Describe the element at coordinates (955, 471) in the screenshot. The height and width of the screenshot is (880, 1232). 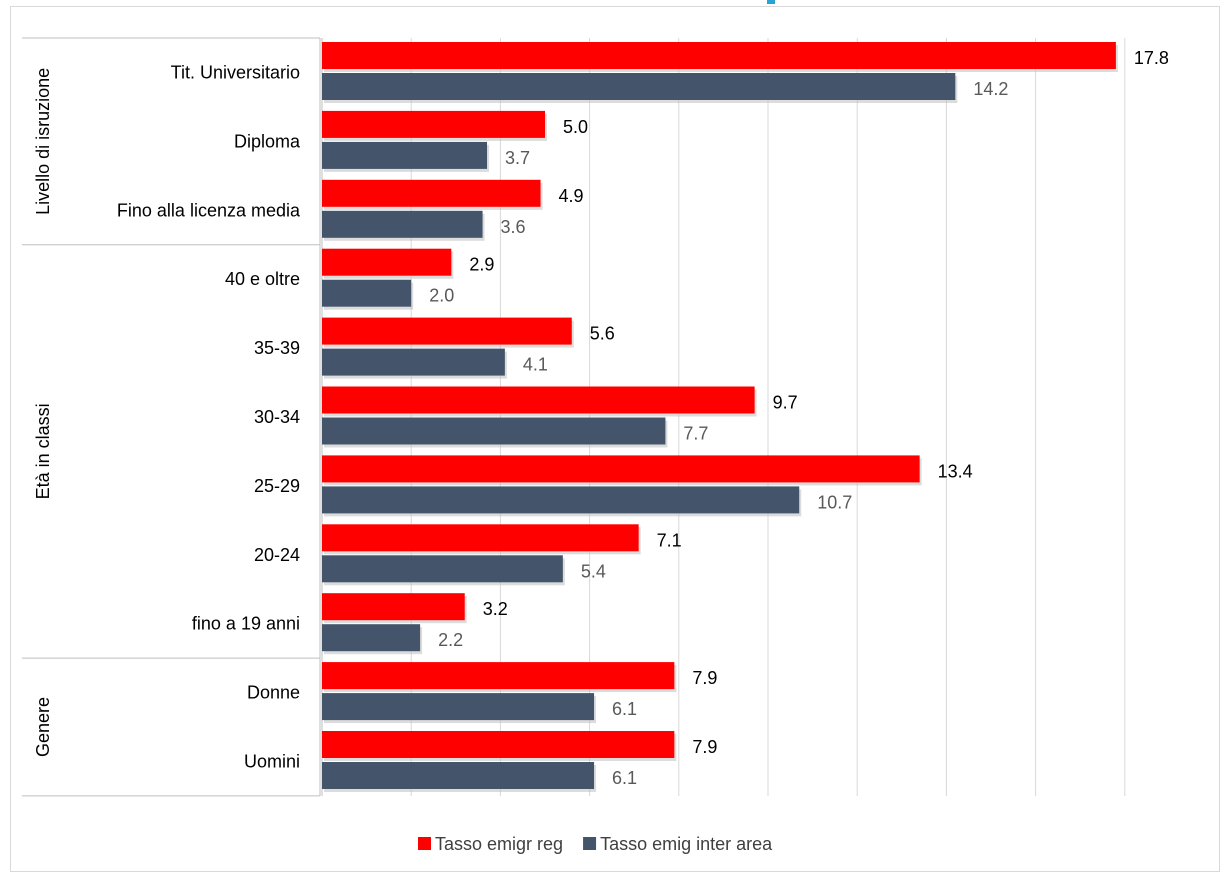
I see `data-label: 13.4` at that location.